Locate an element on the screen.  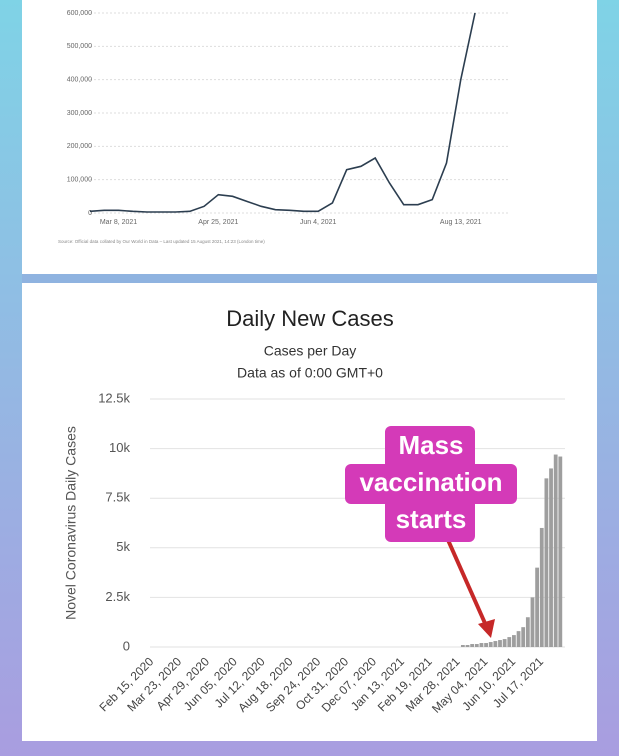
chart-subtitle: Cases per Day is located at coordinates (310, 351).